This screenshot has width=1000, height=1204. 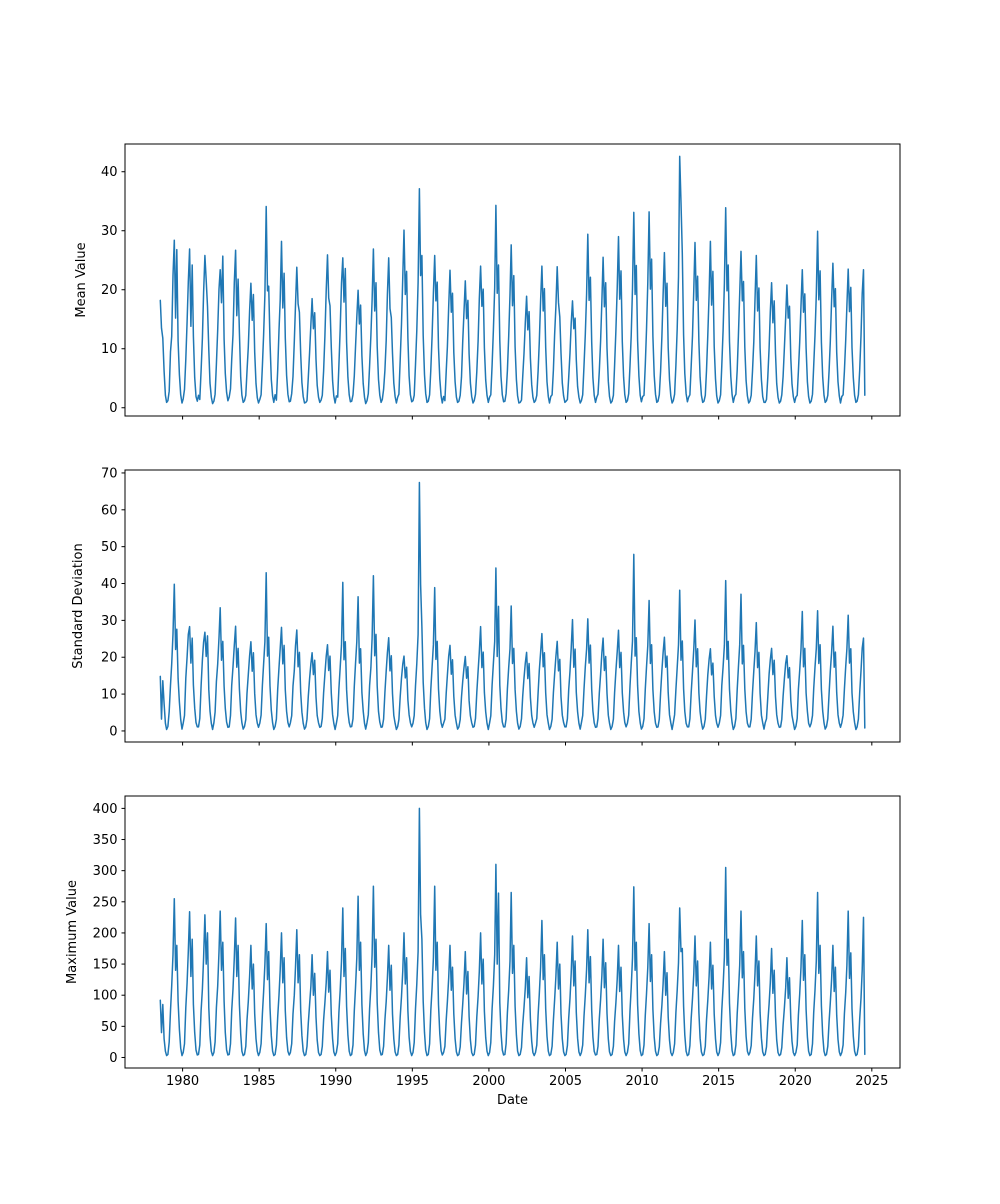 What do you see at coordinates (105, 902) in the screenshot?
I see `y-tick-label: 250` at bounding box center [105, 902].